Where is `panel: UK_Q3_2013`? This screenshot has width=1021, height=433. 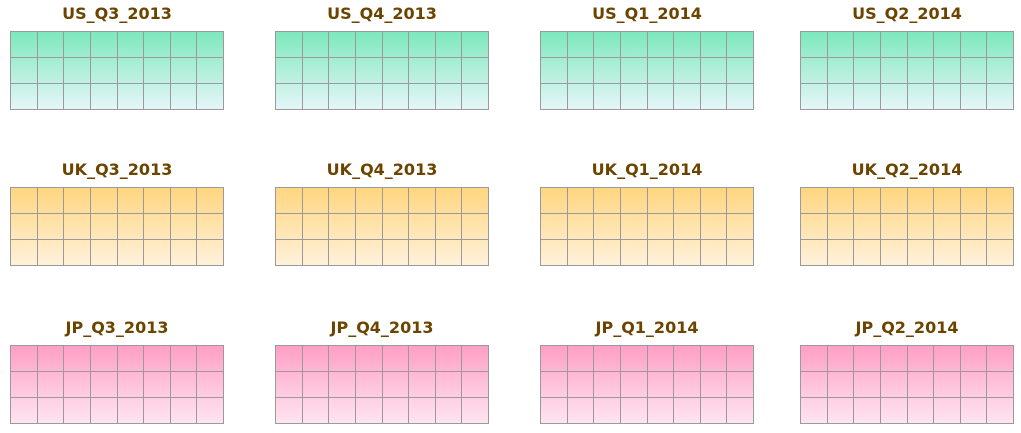
panel: UK_Q3_2013 is located at coordinates (117, 212).